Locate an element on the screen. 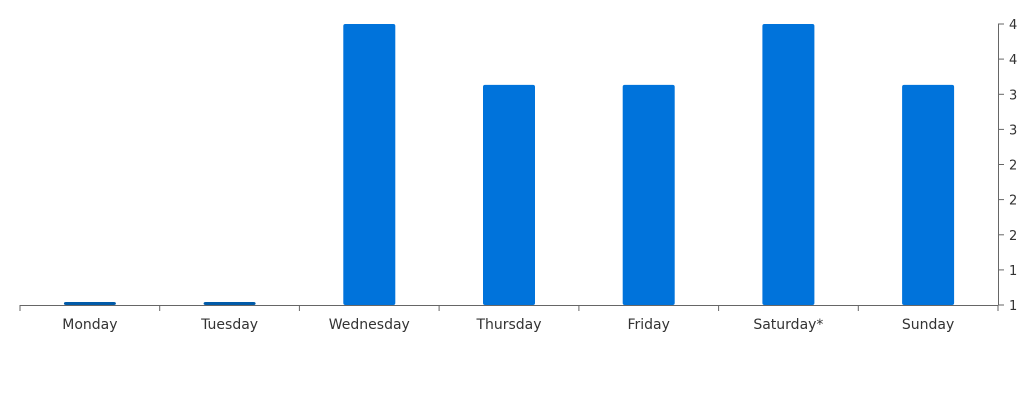 Image resolution: width=1024 pixels, height=405 pixels. x-tick-label: Sunday is located at coordinates (928, 325).